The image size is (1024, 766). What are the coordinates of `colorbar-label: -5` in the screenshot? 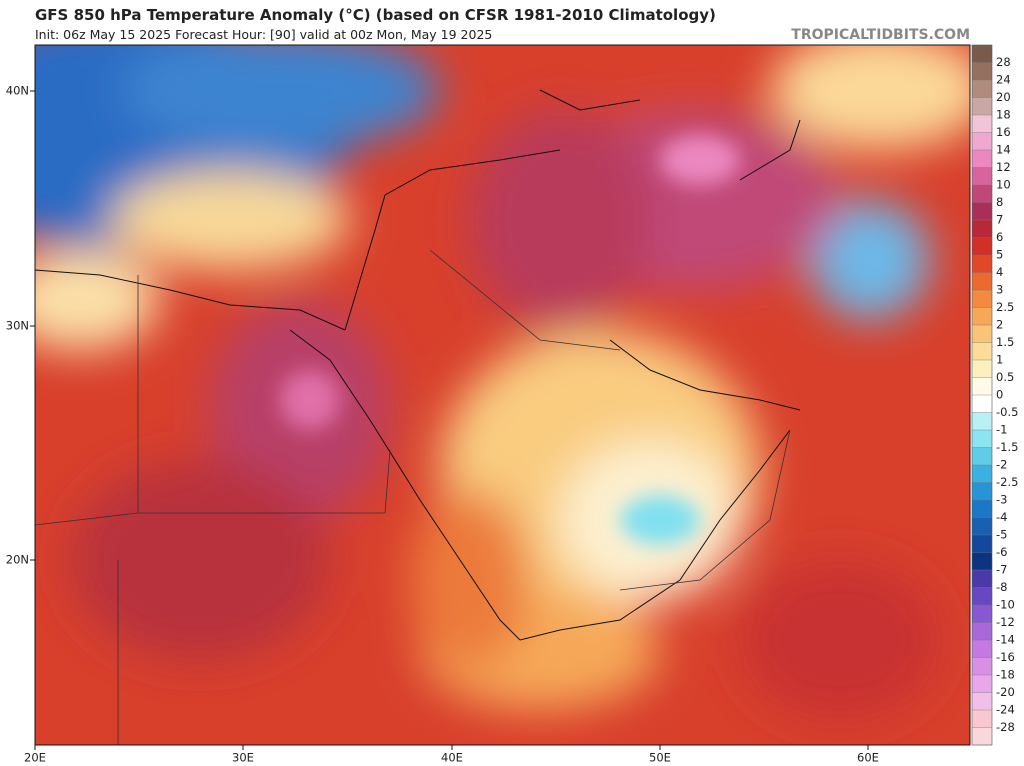 It's located at (1001, 535).